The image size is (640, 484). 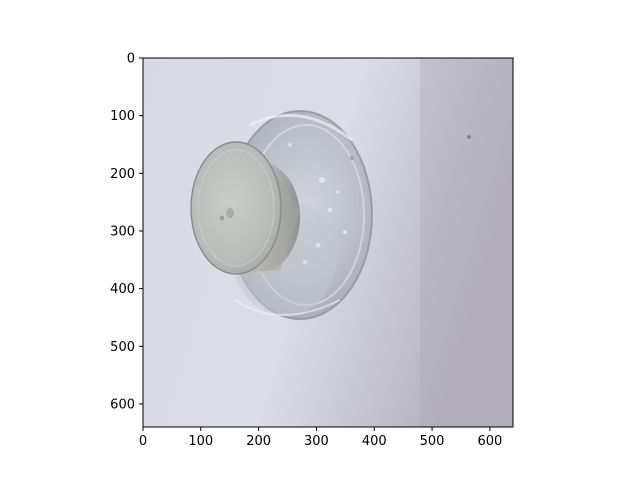 I want to click on x-tick-label: 100, so click(x=200, y=441).